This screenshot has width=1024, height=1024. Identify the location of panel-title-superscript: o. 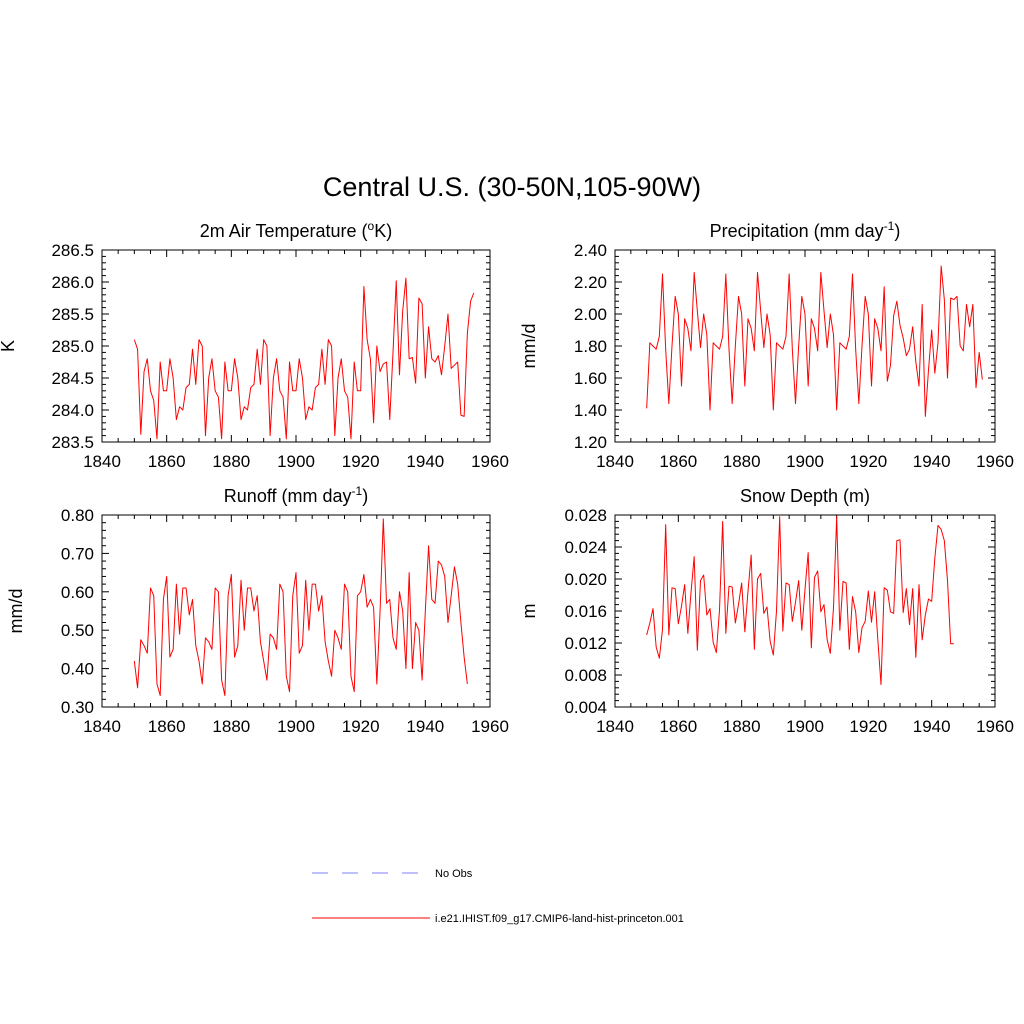
(371, 226).